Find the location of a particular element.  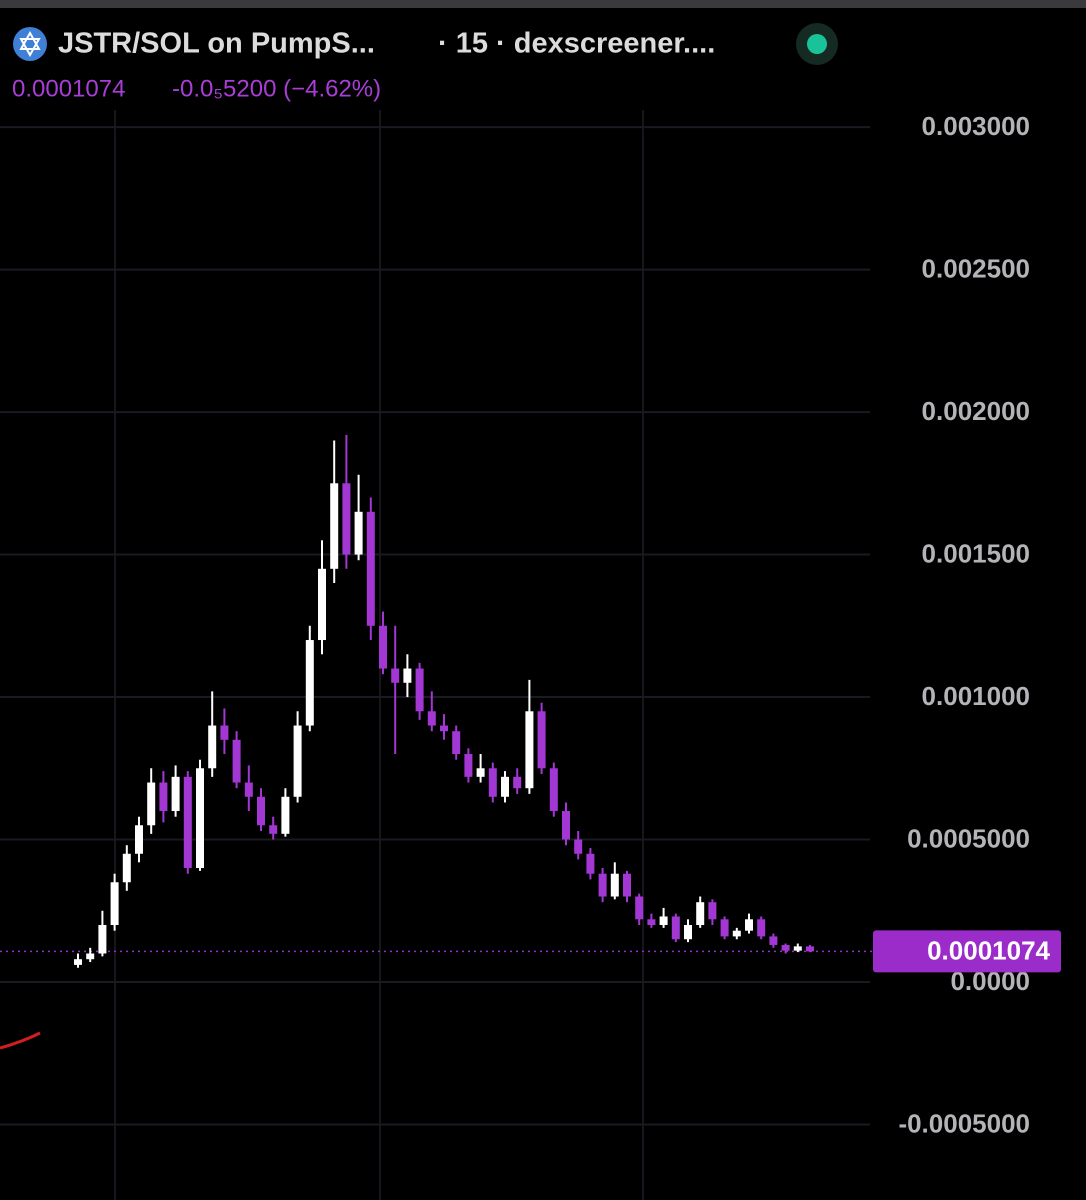

y-tick-label: -0.0005000 is located at coordinates (964, 1123).